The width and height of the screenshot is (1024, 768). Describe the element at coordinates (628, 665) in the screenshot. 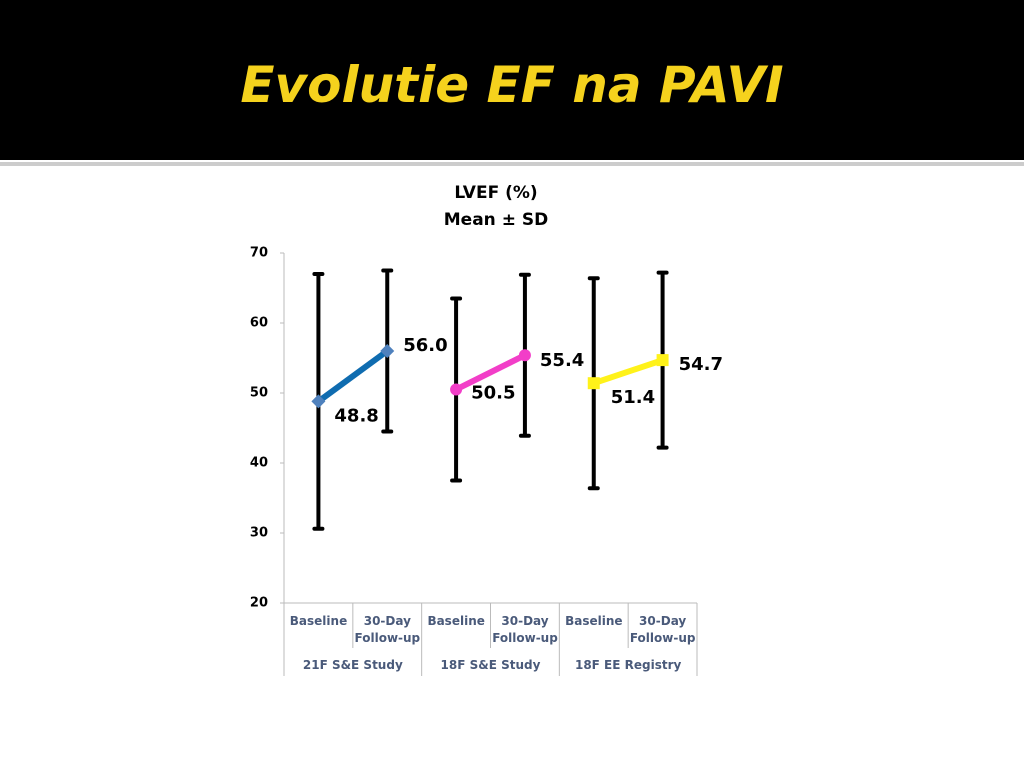

I see `group-label: 18F EE Registry` at that location.